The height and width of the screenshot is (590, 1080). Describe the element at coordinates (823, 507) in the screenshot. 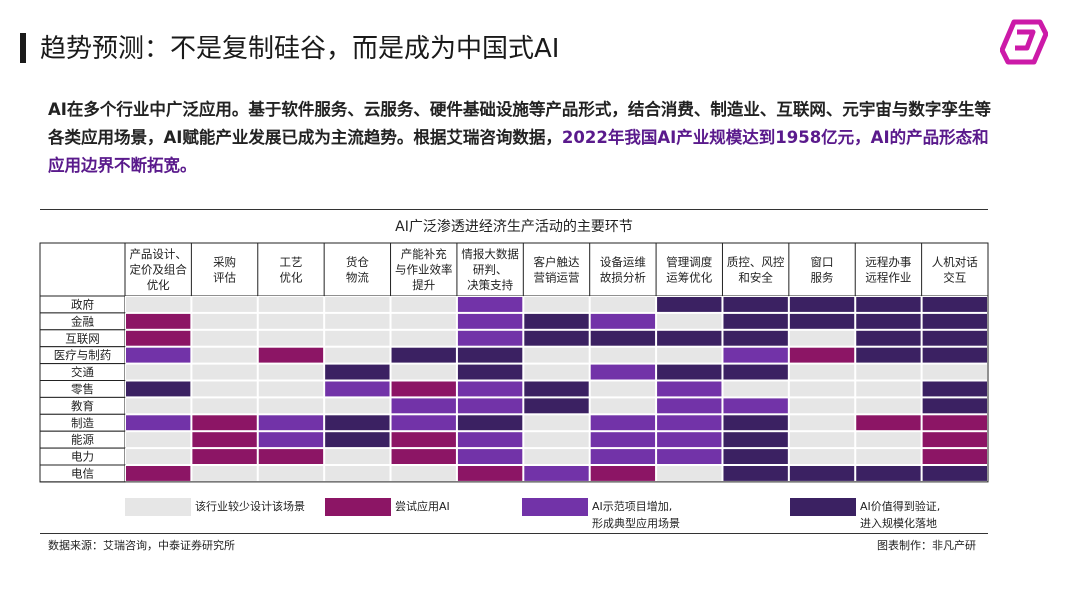

I see `legend-swatch` at that location.